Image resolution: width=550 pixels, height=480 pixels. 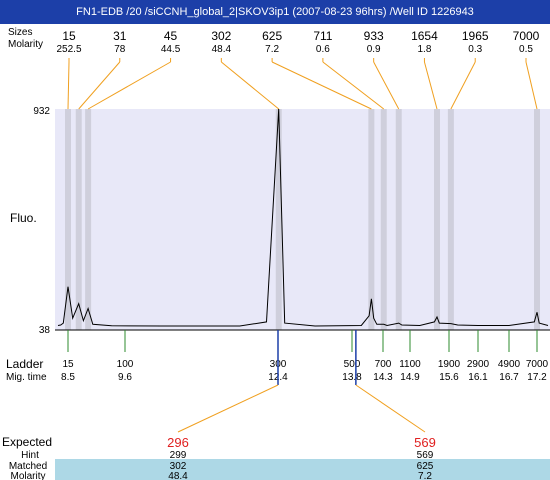 What do you see at coordinates (383, 377) in the screenshot?
I see `ladder-mig-time-label: 14.3` at bounding box center [383, 377].